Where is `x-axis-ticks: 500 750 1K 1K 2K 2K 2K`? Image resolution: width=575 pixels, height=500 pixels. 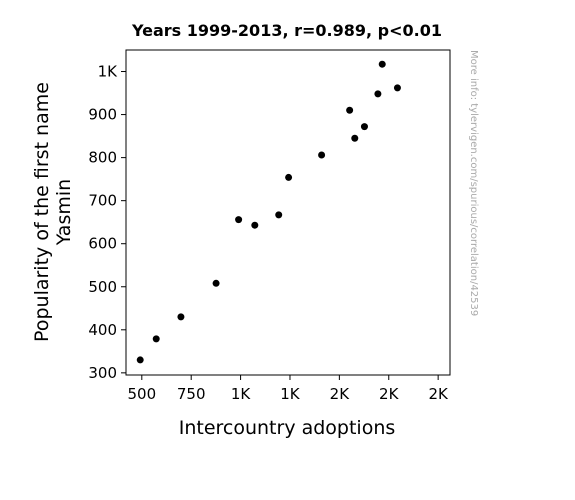 x-axis-ticks: 500 750 1K 1K 2K 2K 2K is located at coordinates (288, 389).